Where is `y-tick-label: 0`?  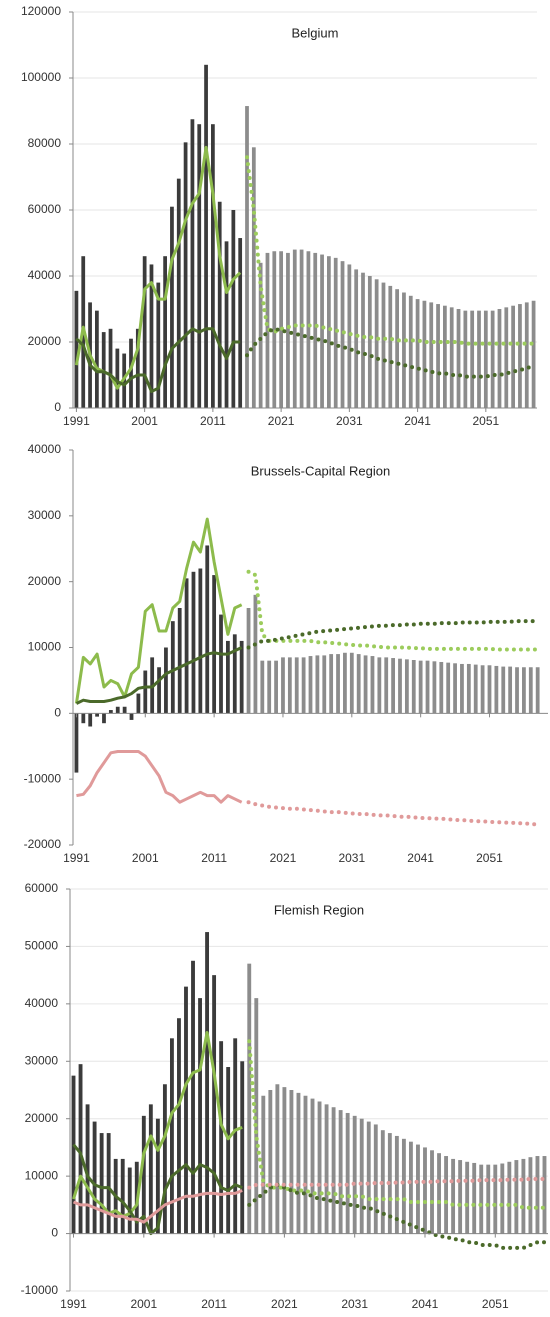 y-tick-label: 0 is located at coordinates (54, 1233).